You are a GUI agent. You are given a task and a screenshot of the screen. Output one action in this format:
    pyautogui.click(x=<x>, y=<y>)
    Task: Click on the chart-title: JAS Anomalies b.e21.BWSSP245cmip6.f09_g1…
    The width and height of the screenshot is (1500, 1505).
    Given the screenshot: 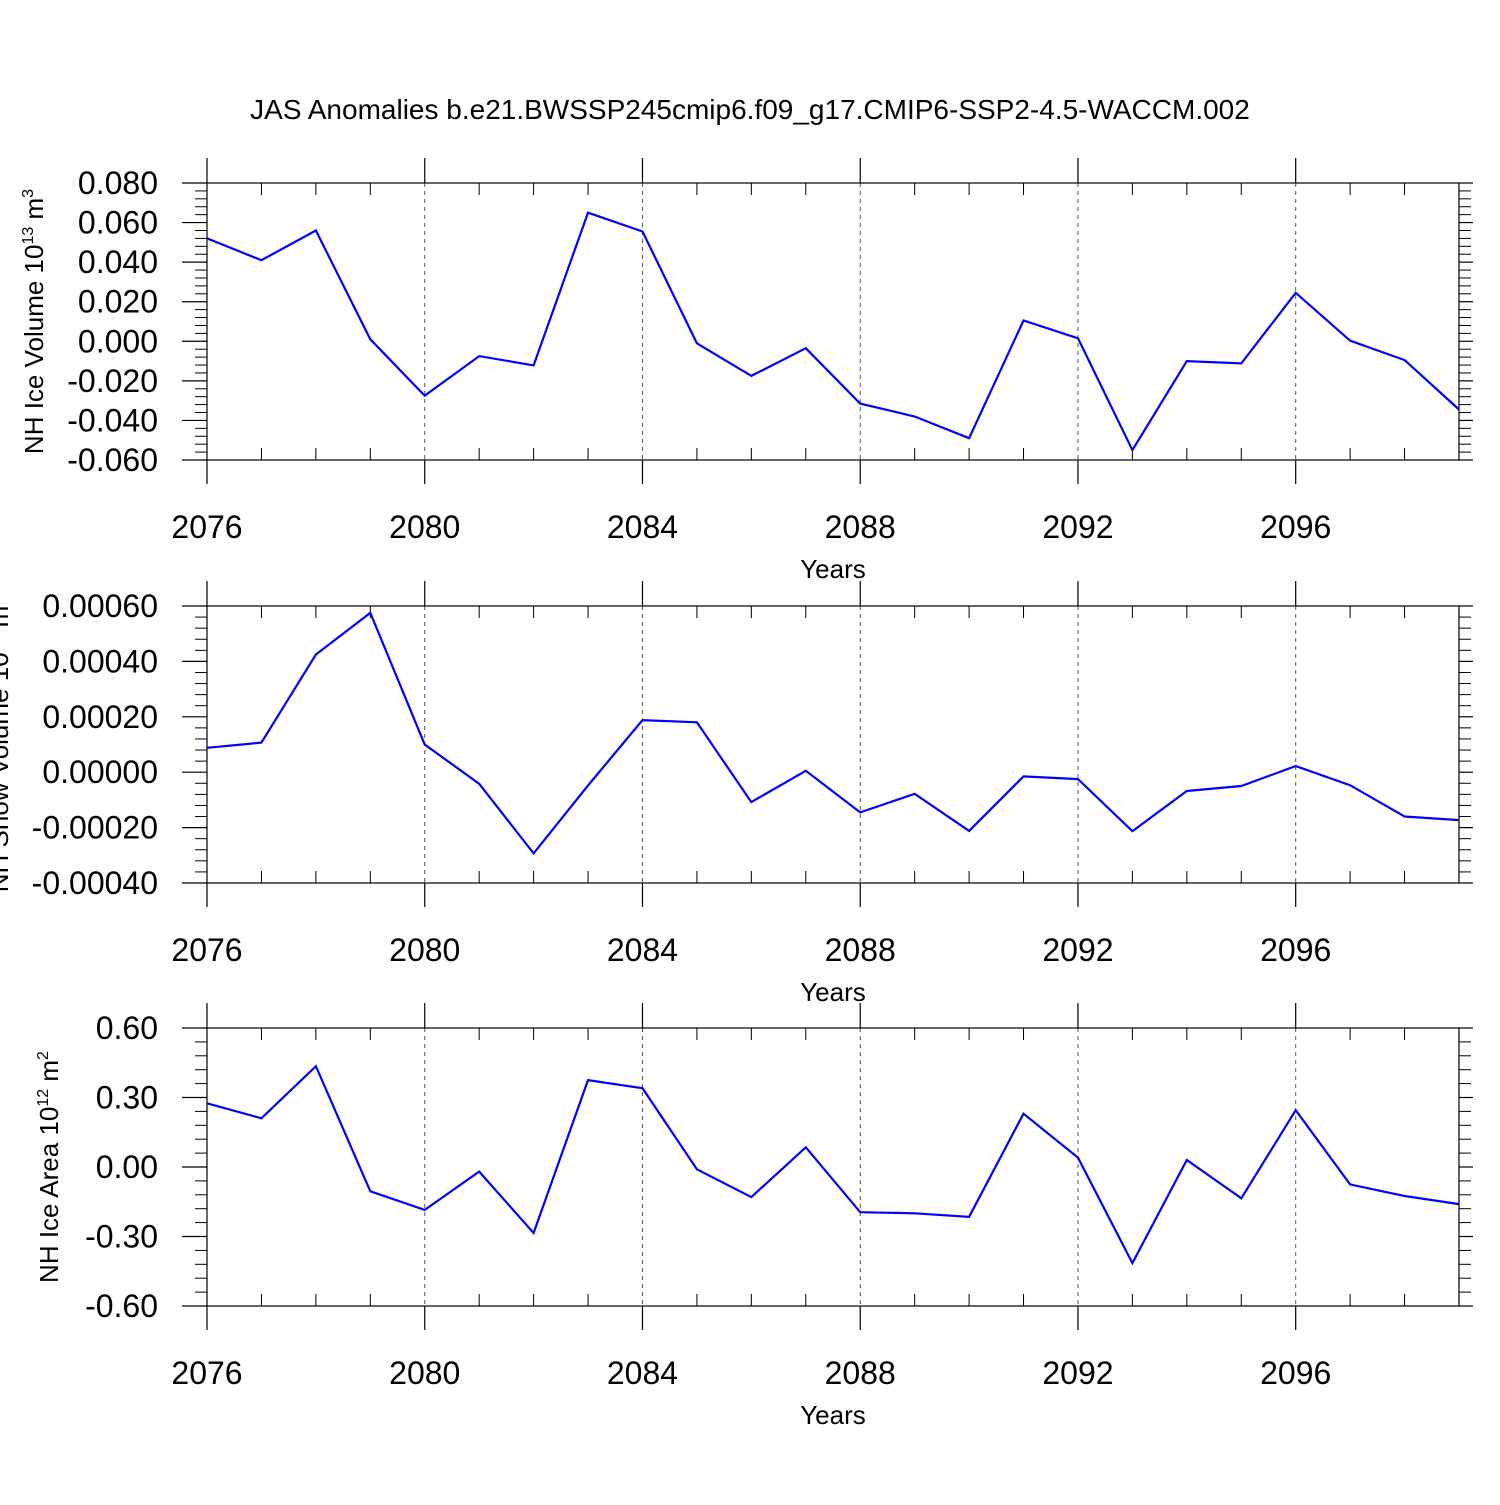 What is the action you would take?
    pyautogui.click(x=750, y=109)
    